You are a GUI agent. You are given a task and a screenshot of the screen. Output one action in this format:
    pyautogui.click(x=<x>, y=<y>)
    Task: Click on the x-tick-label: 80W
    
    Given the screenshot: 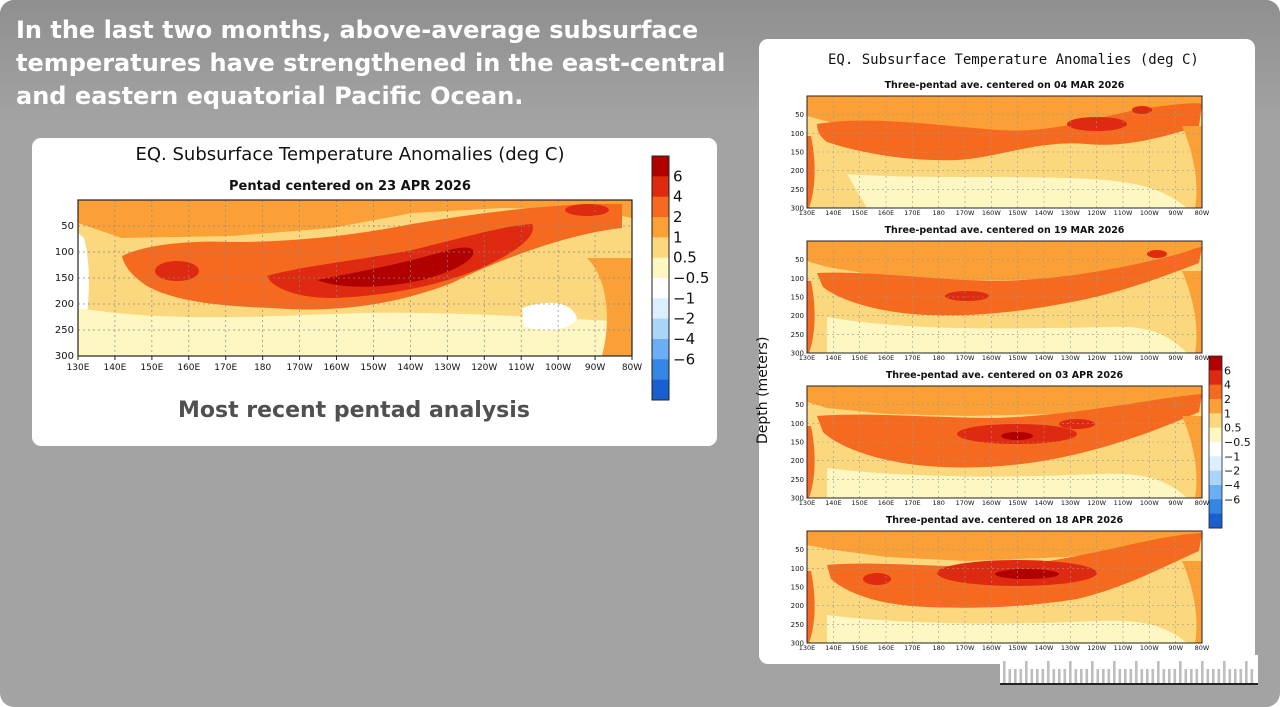 What is the action you would take?
    pyautogui.click(x=632, y=368)
    